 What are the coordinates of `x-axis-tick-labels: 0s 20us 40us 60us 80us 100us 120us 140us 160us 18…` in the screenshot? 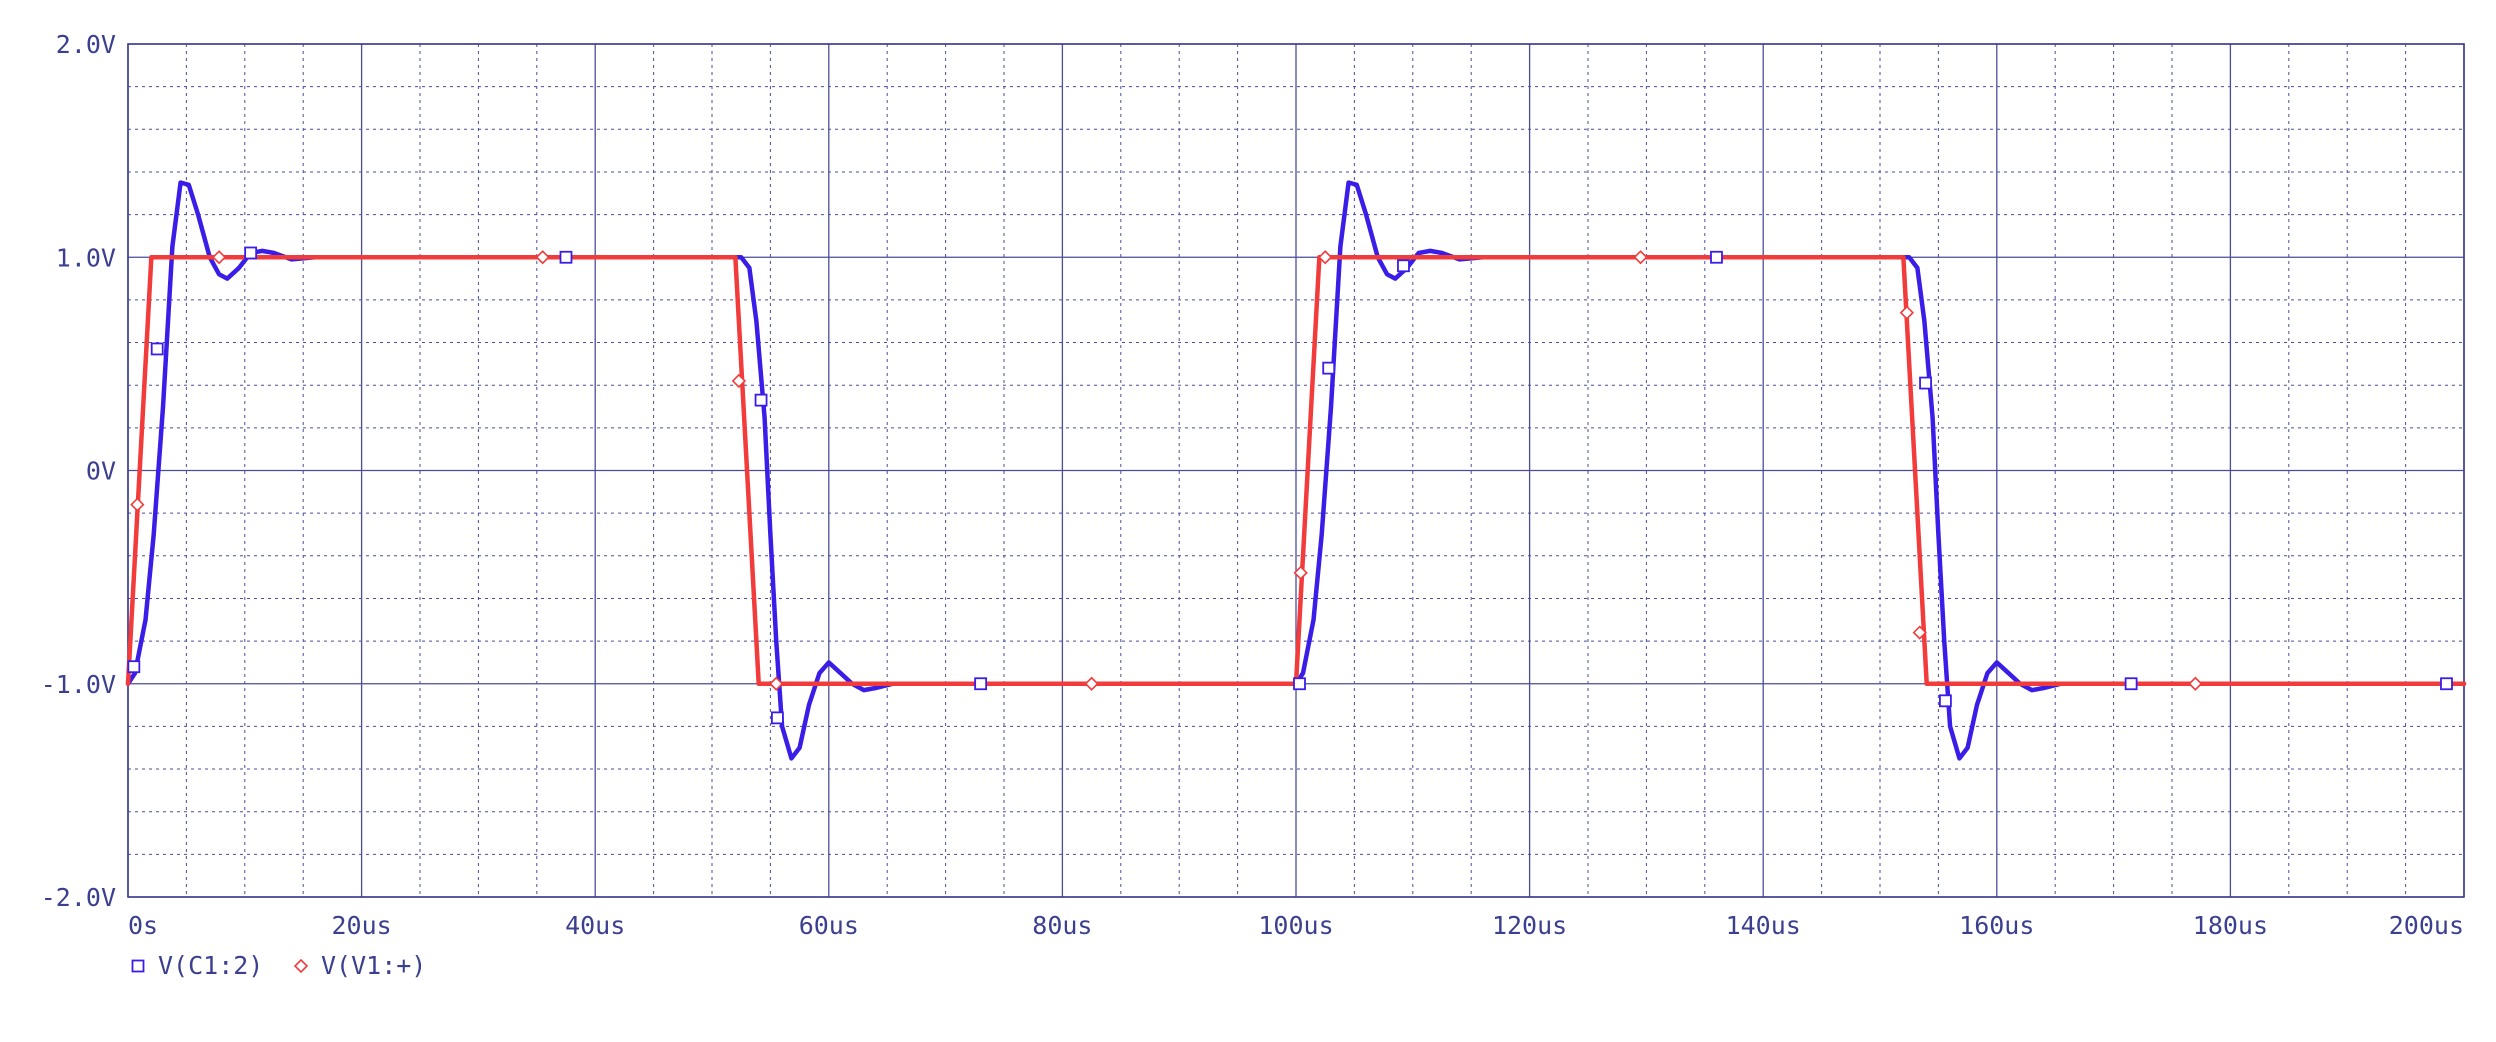 It's located at (1296, 925).